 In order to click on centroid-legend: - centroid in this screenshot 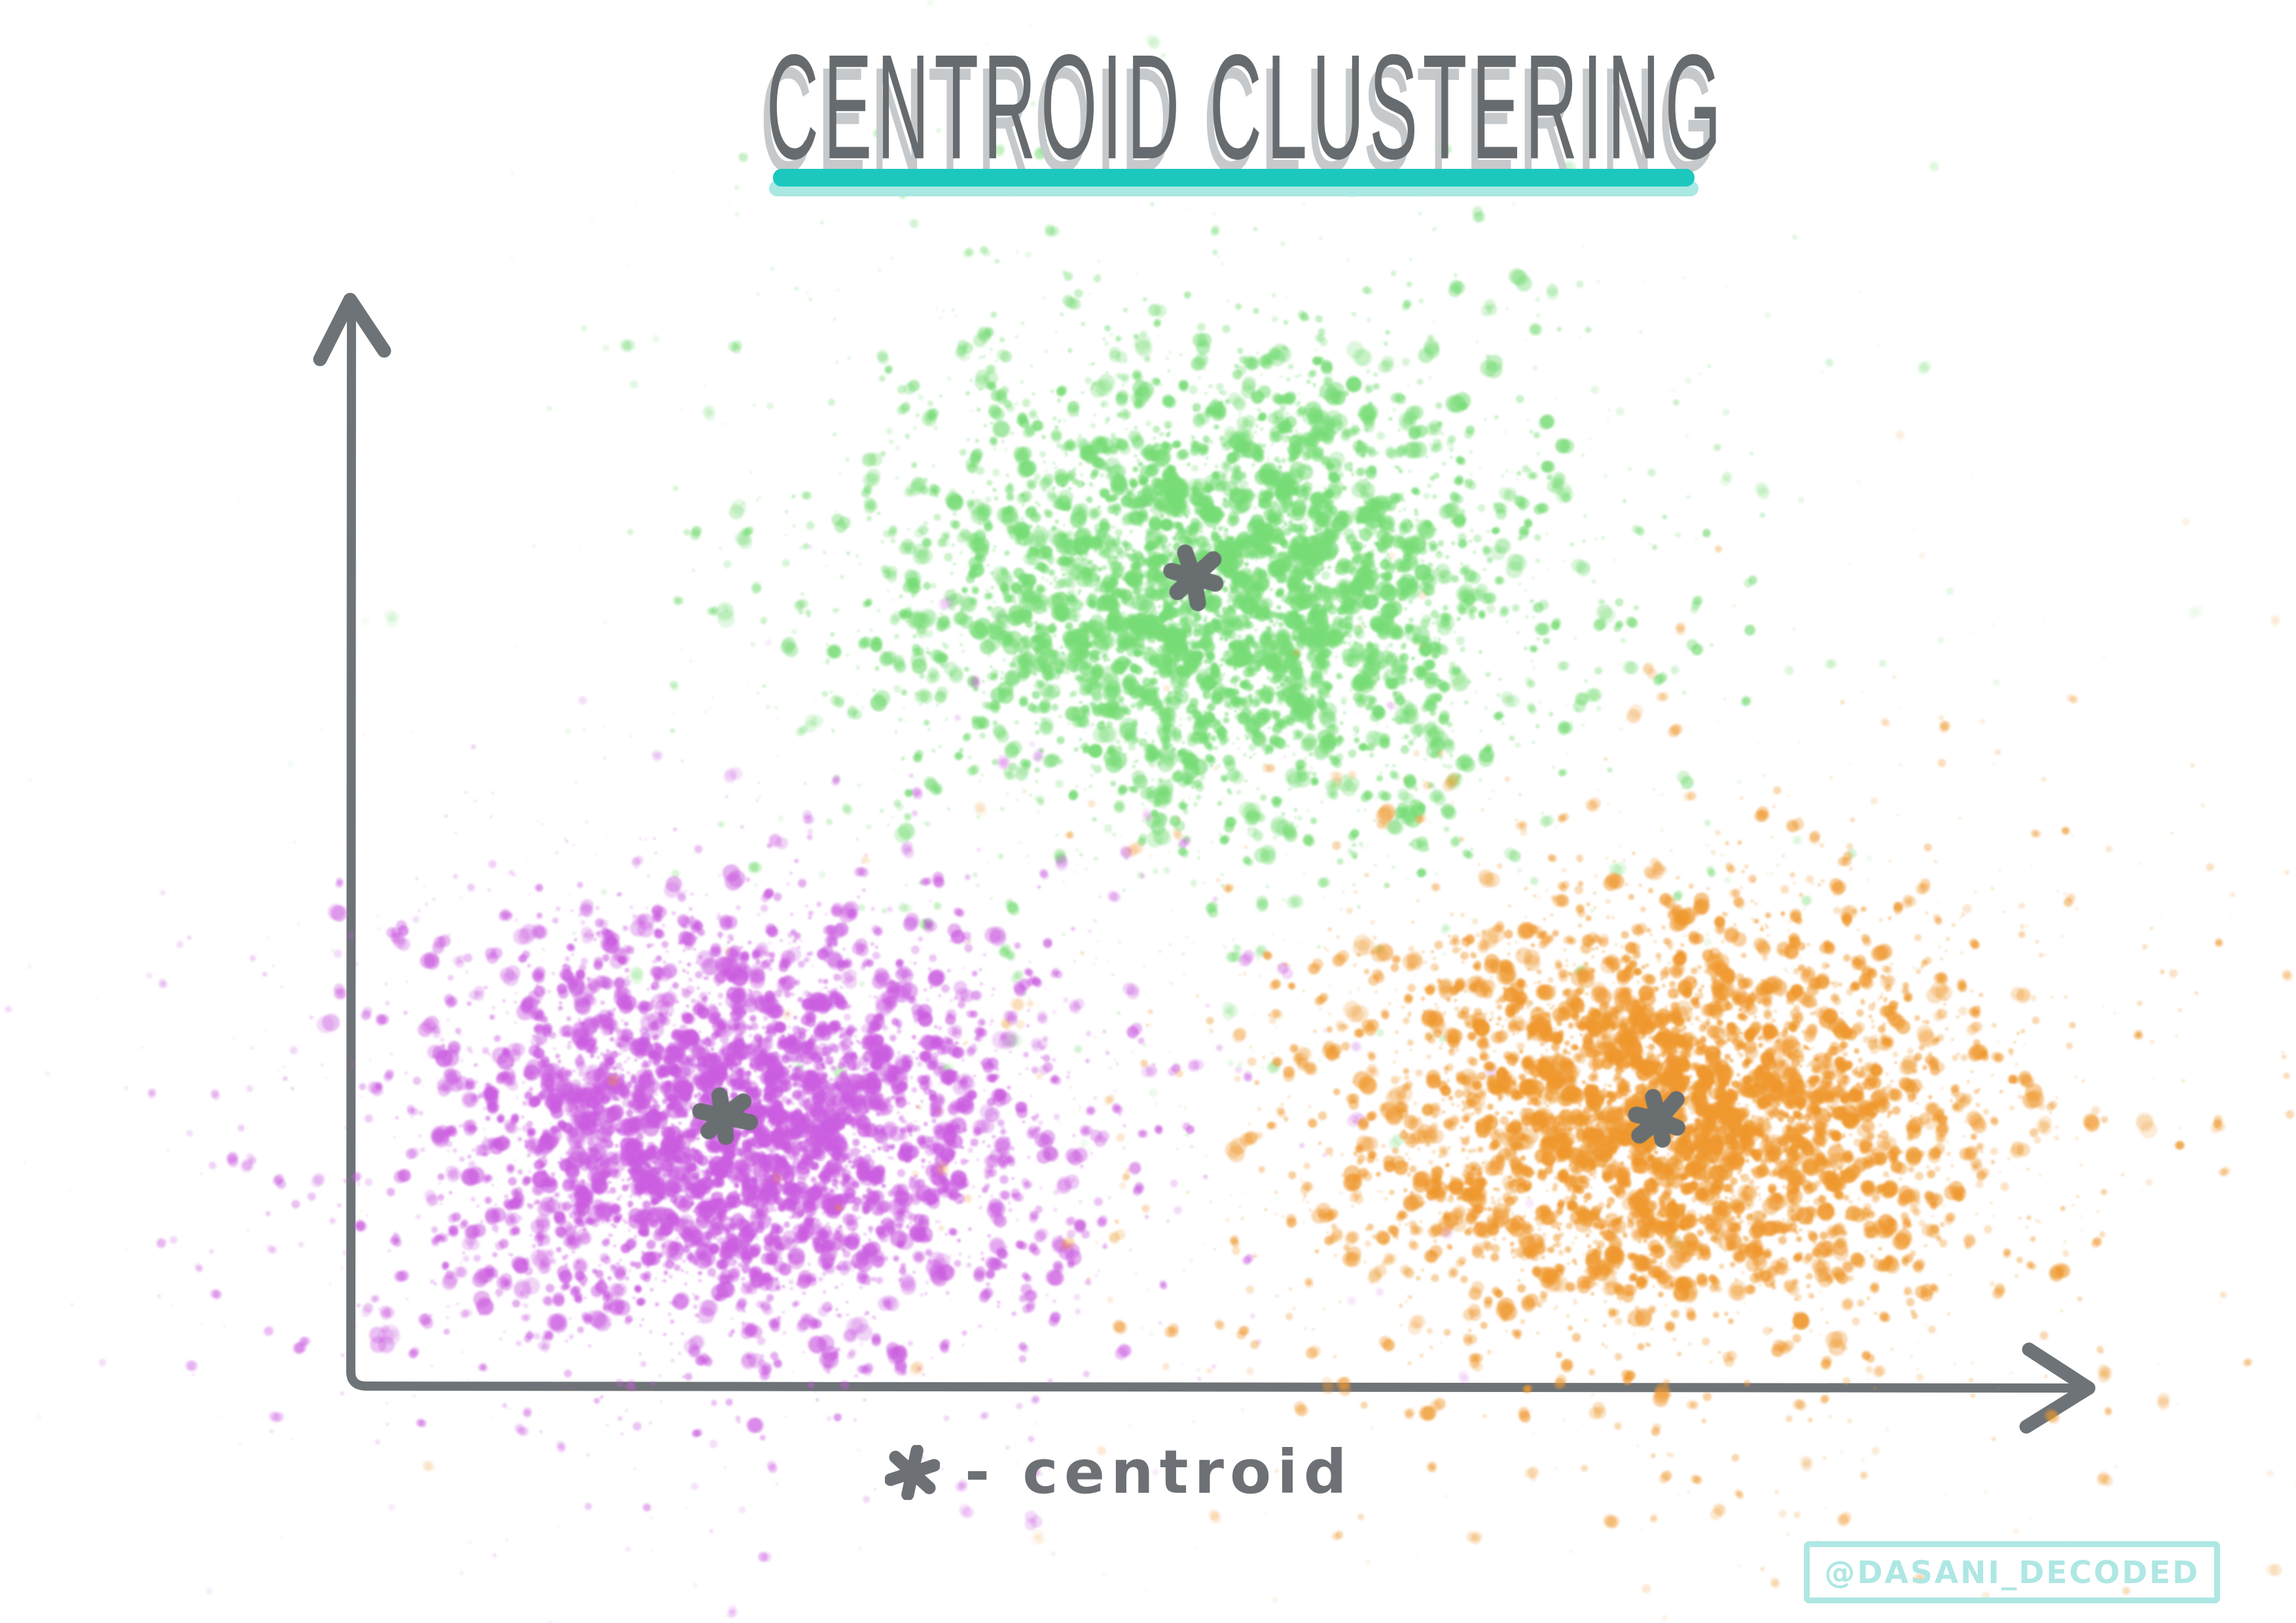, I will do `click(1119, 1472)`.